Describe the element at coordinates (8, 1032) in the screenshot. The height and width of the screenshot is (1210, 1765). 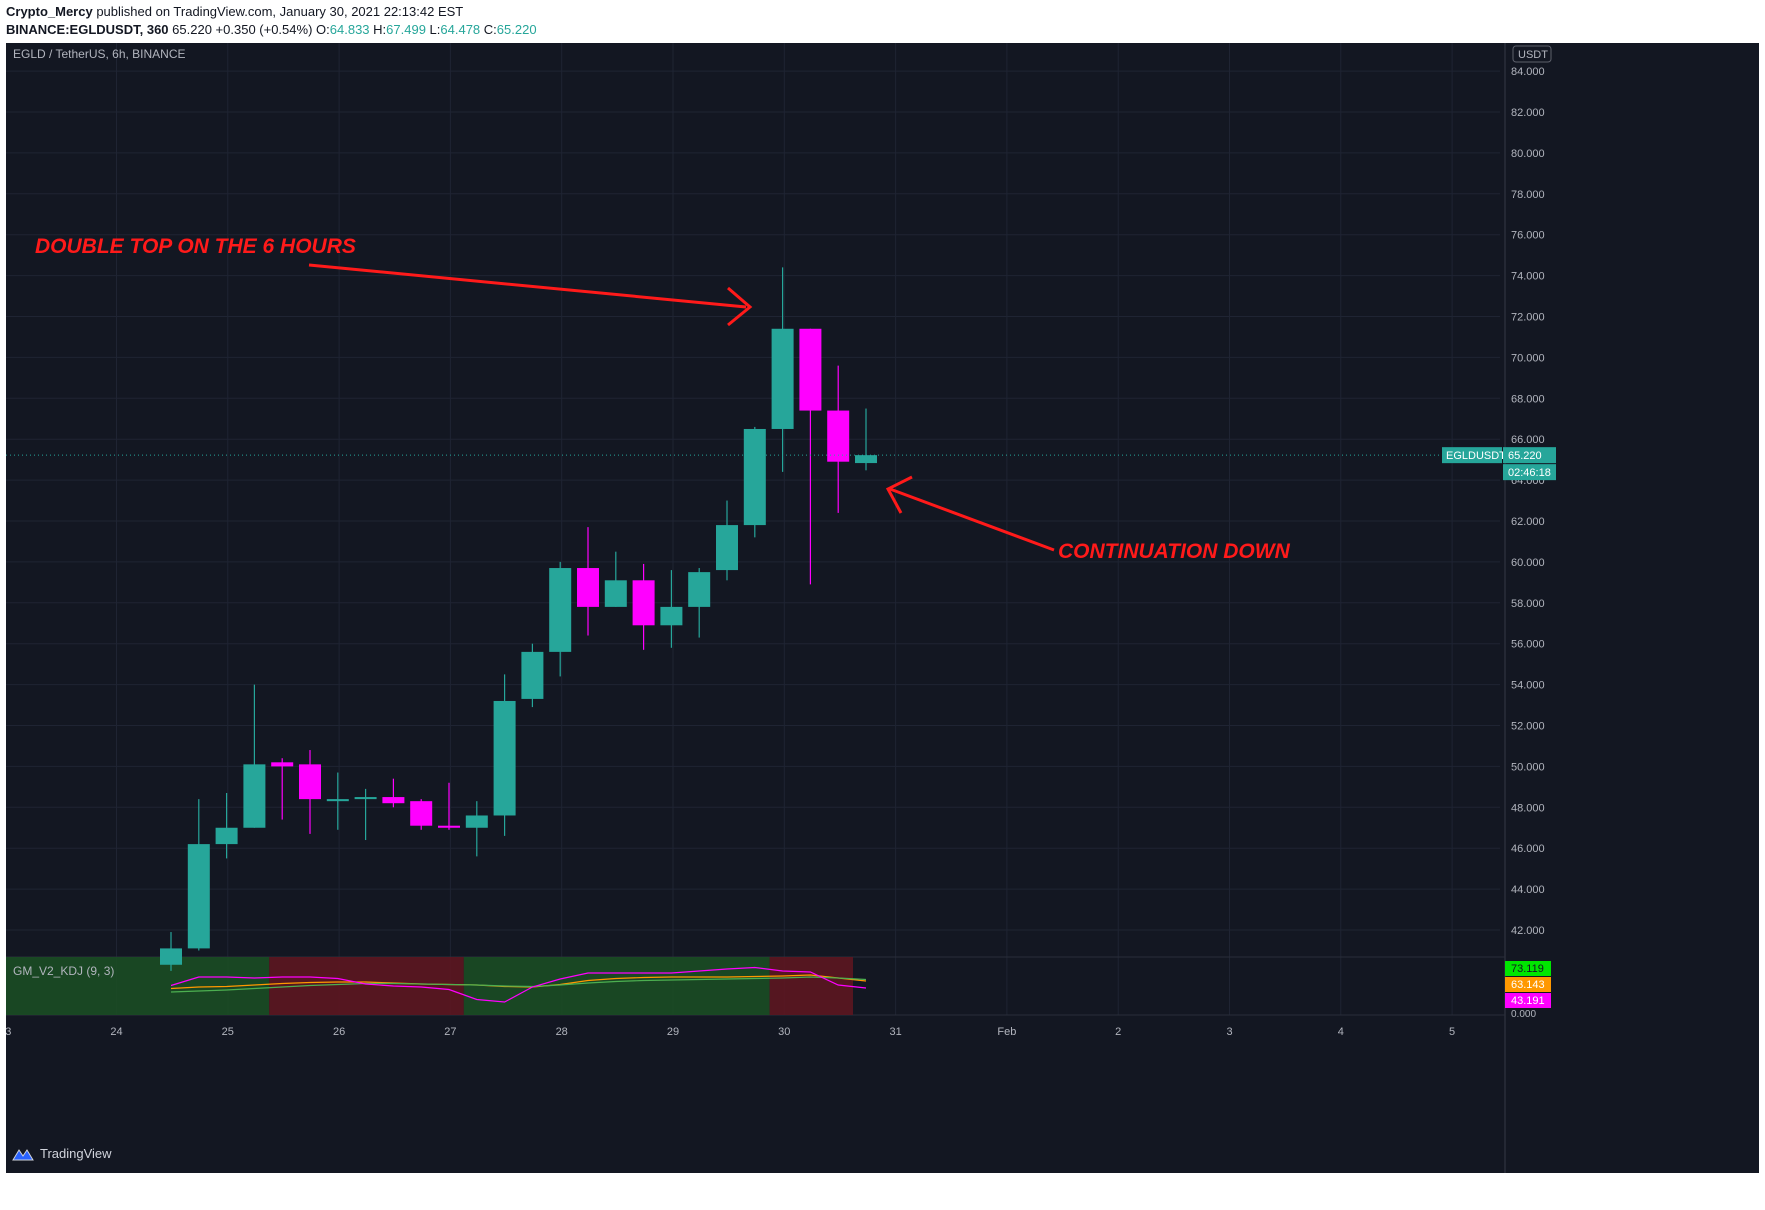
I see `x-tick-label: 23` at that location.